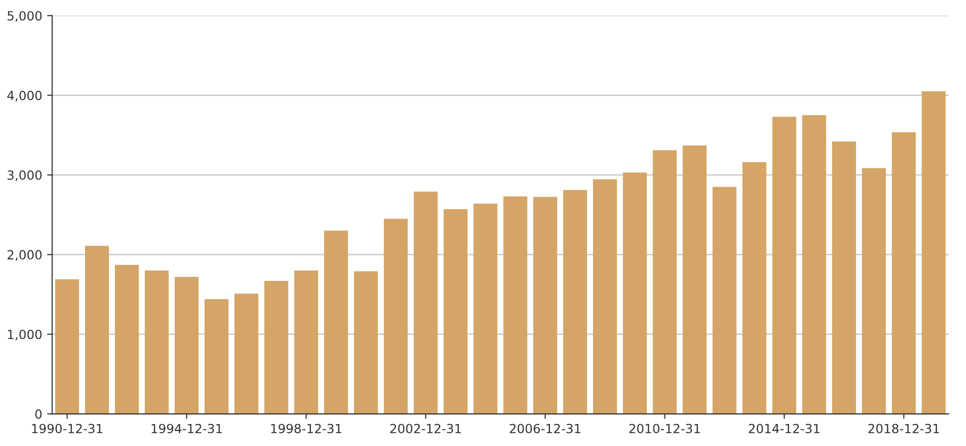 This screenshot has width=966, height=446. Describe the element at coordinates (38, 414) in the screenshot. I see `y-tick-label: 0` at that location.